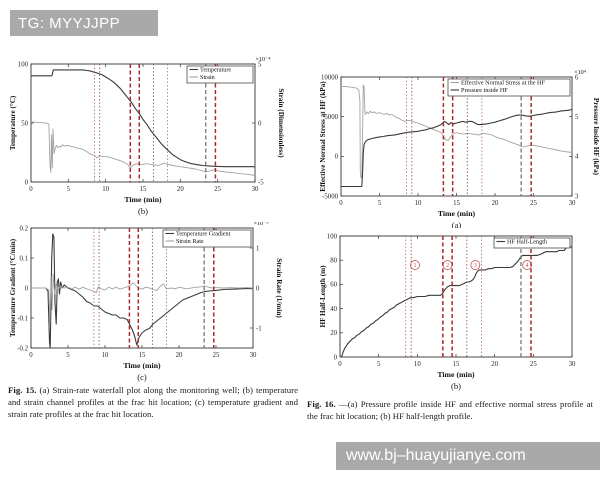 This screenshot has height=480, width=600. What do you see at coordinates (23, 64) in the screenshot?
I see `y-tick-label: 100` at bounding box center [23, 64].